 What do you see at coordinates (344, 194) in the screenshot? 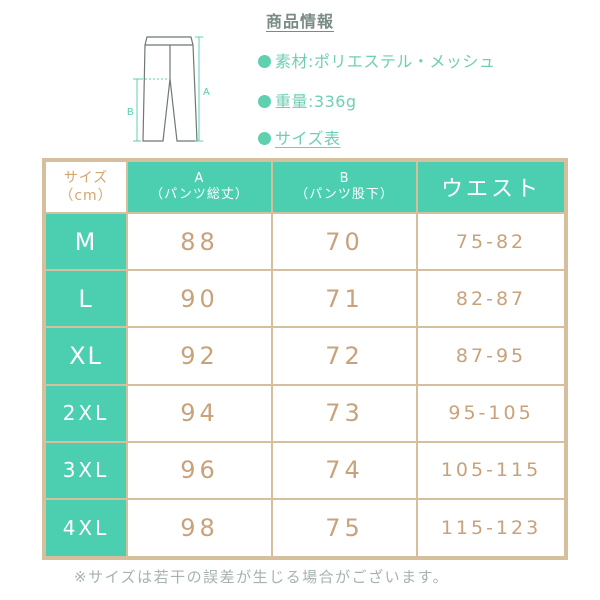
I see `column-b-desc: （パンツ股下）` at bounding box center [344, 194].